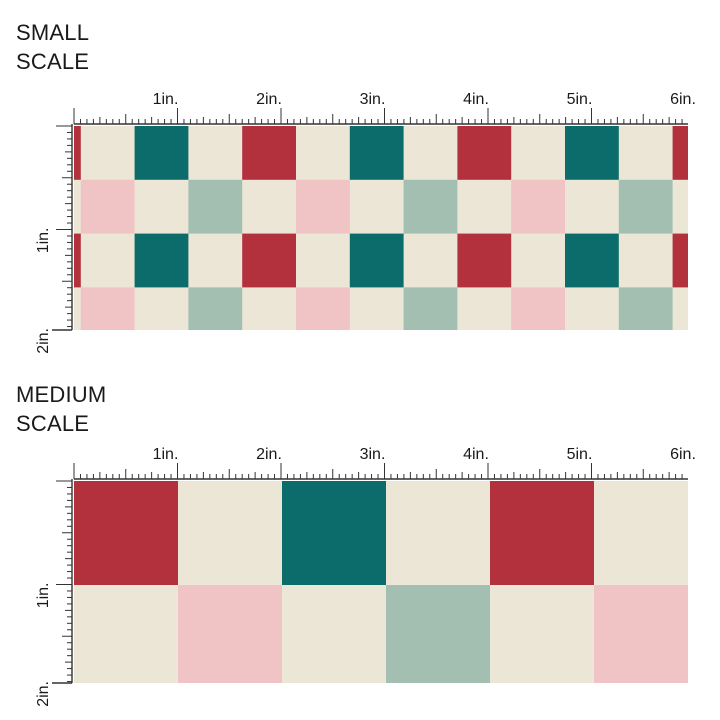 The image size is (720, 720). What do you see at coordinates (53, 32) in the screenshot?
I see `title-line-1: SMALL` at bounding box center [53, 32].